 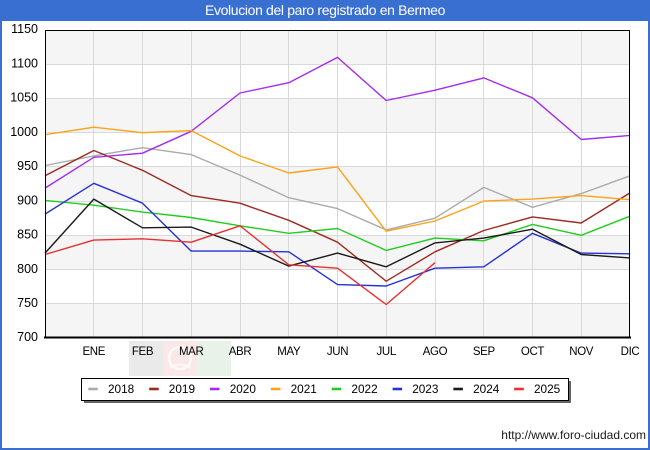 What do you see at coordinates (27, 235) in the screenshot?
I see `svg-text: 850` at bounding box center [27, 235].